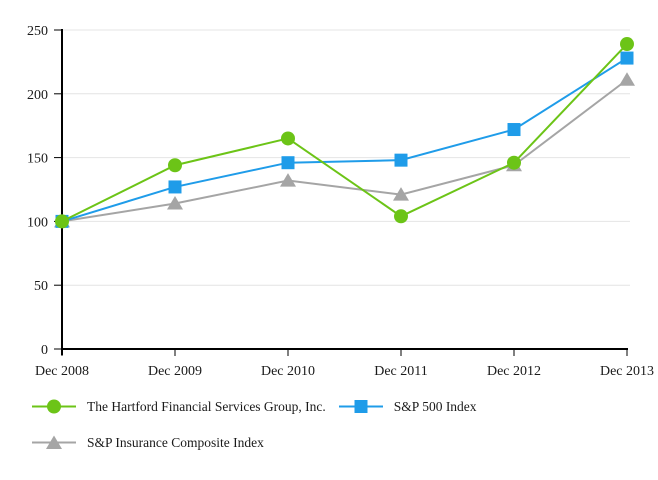 This screenshot has width=658, height=480. Describe the element at coordinates (627, 371) in the screenshot. I see `x-tick-label: Dec 2013` at that location.